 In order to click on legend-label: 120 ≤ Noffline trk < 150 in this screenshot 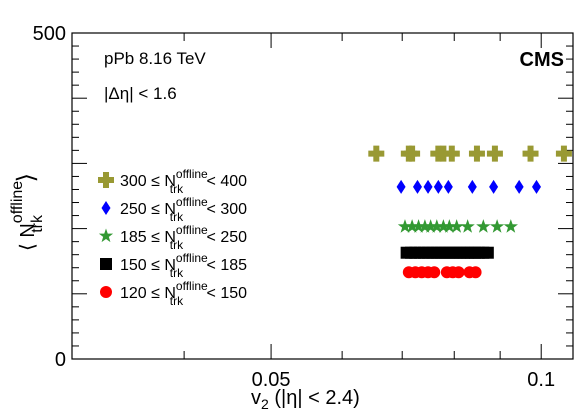, I will do `click(183, 293)`.